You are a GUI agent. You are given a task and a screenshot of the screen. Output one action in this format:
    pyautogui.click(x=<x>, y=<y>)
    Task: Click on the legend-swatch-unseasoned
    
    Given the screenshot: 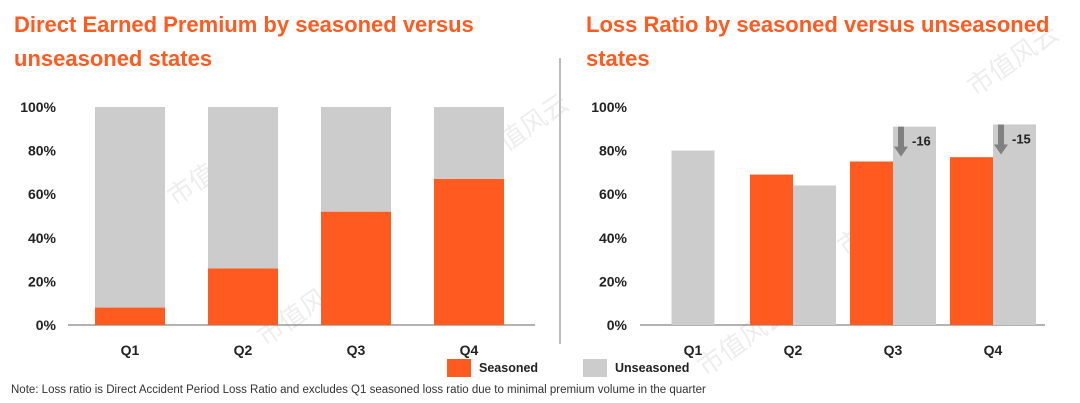 What is the action you would take?
    pyautogui.click(x=595, y=368)
    